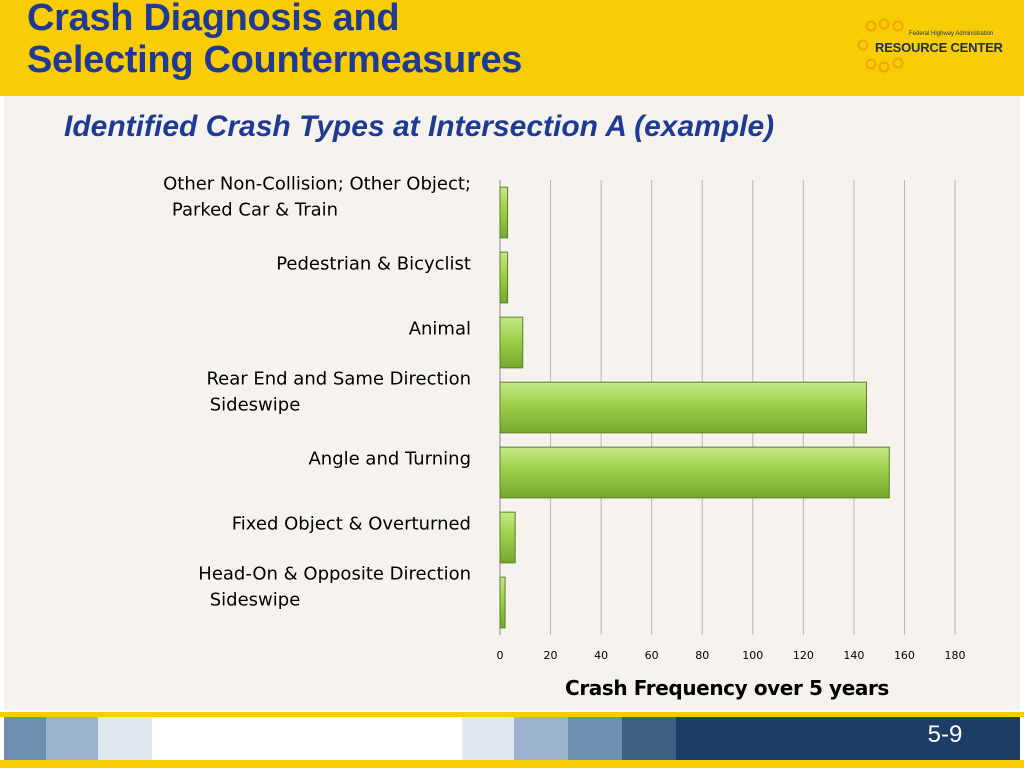  Describe the element at coordinates (334, 587) in the screenshot. I see `category-label: Head-On & Opposite Direction Sideswipe` at that location.